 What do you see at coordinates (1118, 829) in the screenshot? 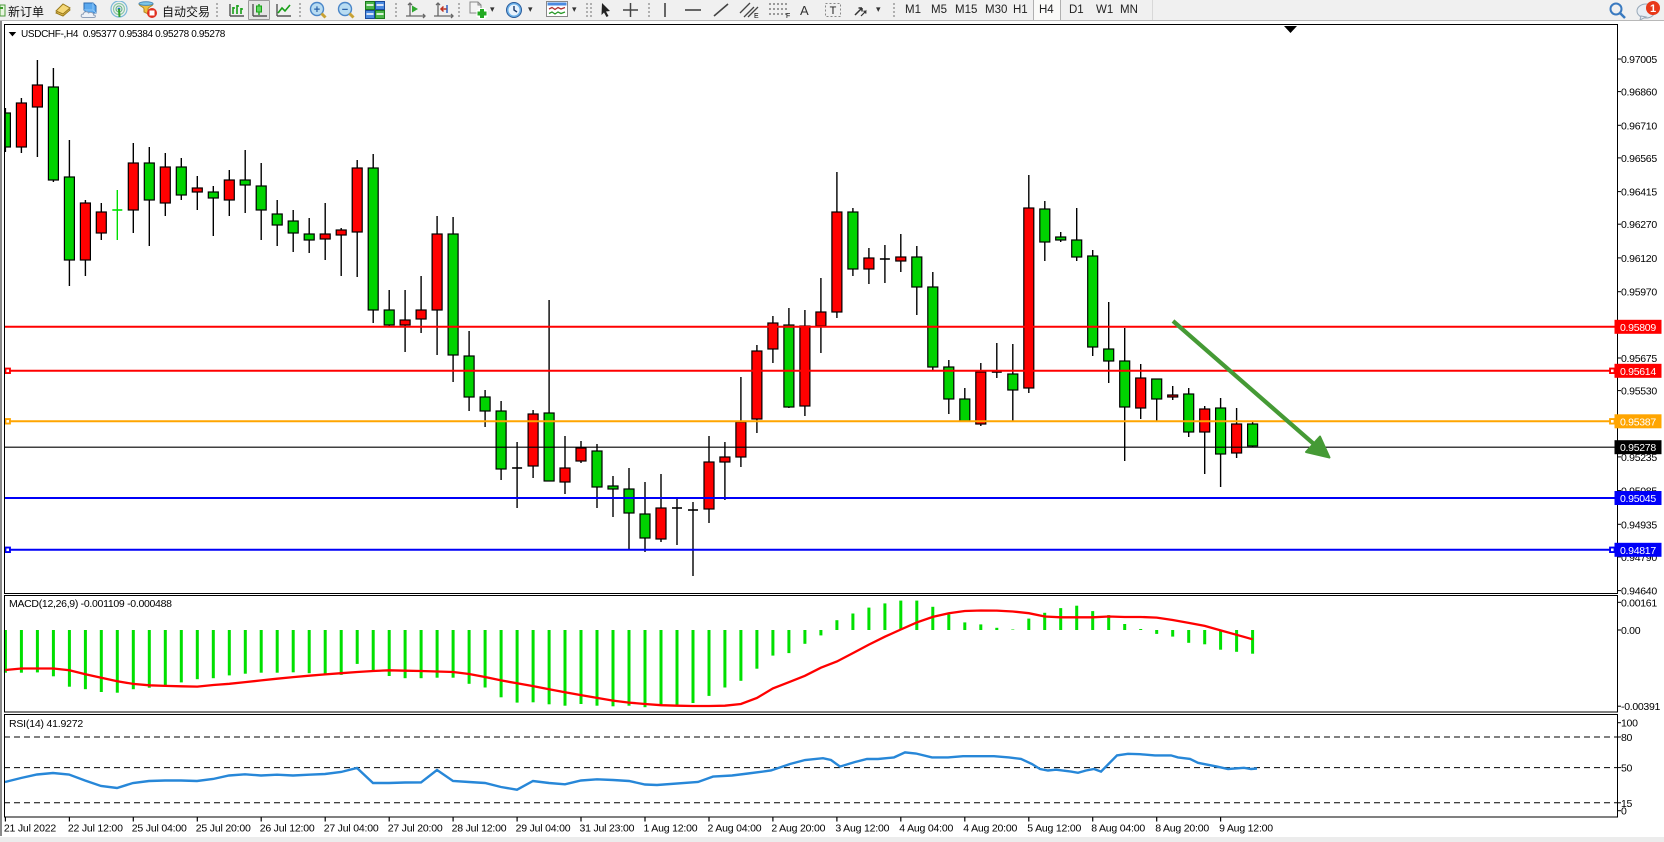
I see `svg-text: 8 Aug 04:00` at bounding box center [1118, 829].